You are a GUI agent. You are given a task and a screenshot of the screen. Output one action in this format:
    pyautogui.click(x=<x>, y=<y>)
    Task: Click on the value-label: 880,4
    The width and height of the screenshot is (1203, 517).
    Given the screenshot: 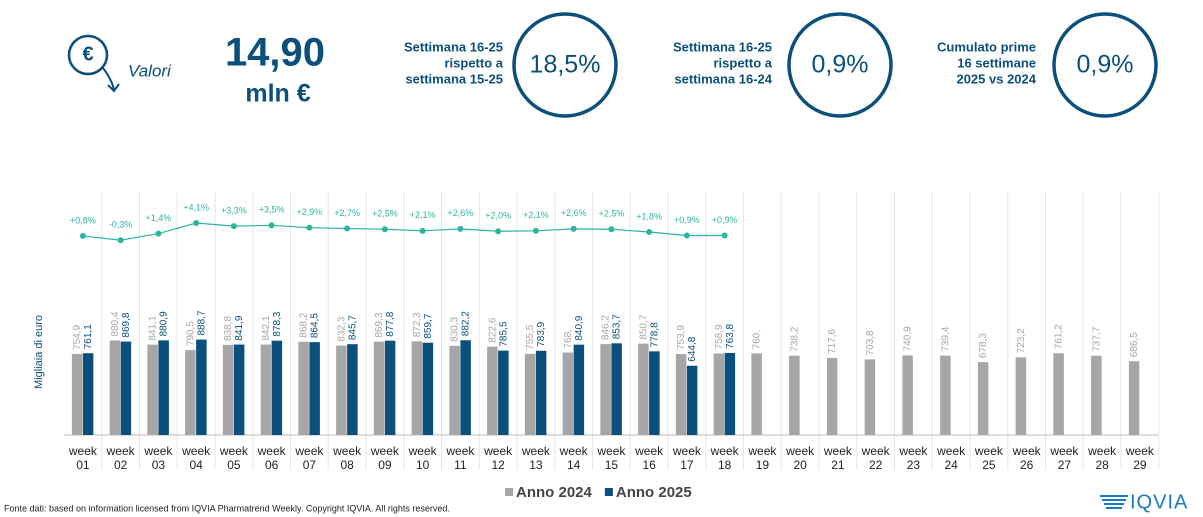 What is the action you would take?
    pyautogui.click(x=115, y=323)
    